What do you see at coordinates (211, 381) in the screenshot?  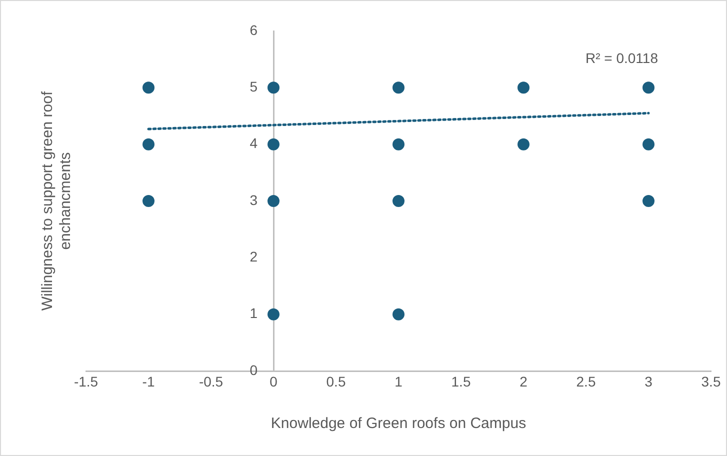 I see `x-tick-label: -0.5` at bounding box center [211, 381].